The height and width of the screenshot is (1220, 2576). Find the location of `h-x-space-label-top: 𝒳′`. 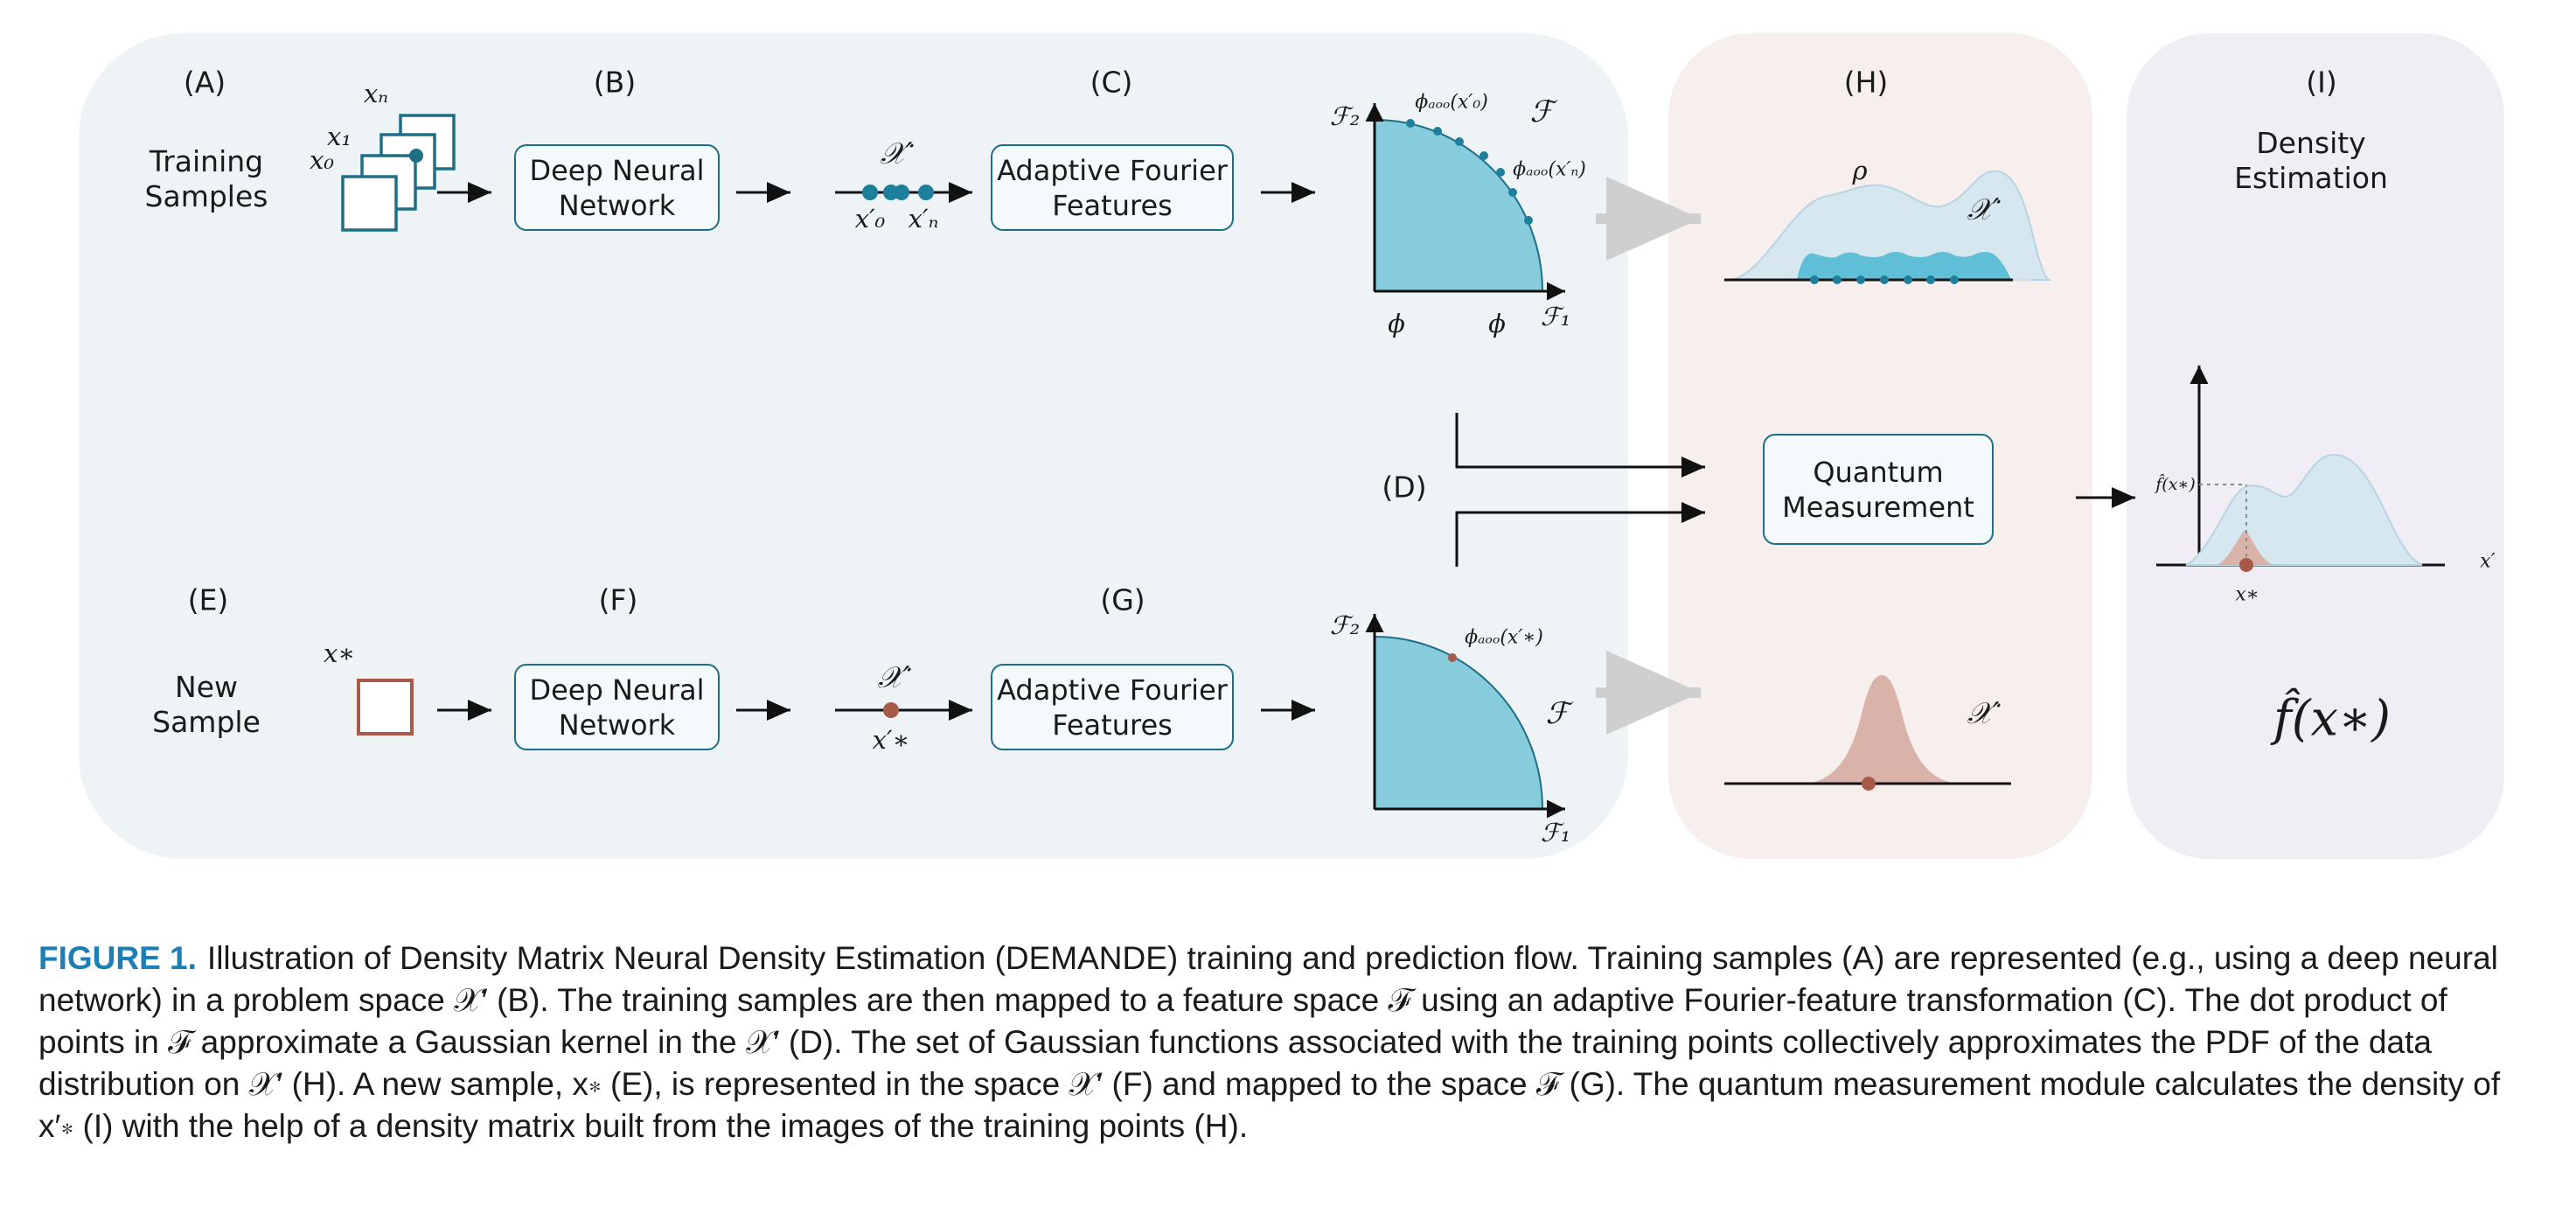

h-x-space-label-top: 𝒳′ is located at coordinates (1983, 209).